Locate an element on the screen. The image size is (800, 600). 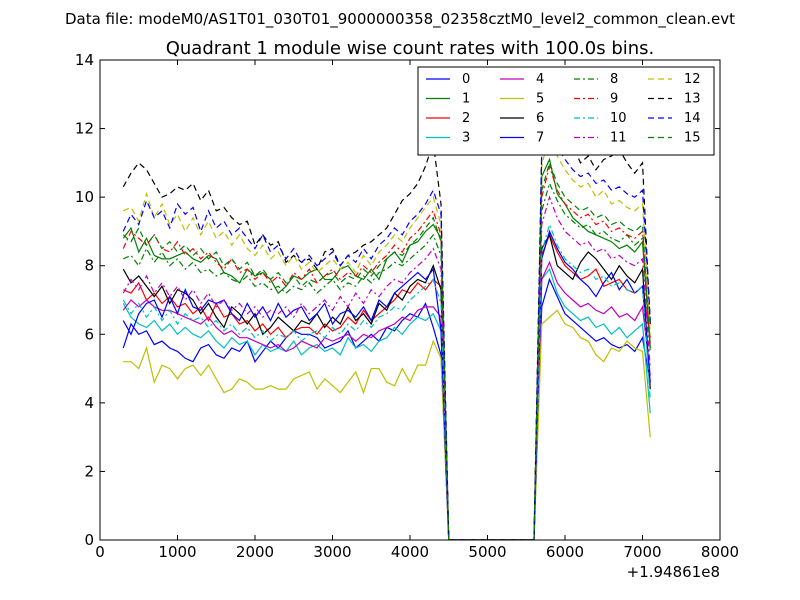
legend-label-2: 2 is located at coordinates (466, 118).